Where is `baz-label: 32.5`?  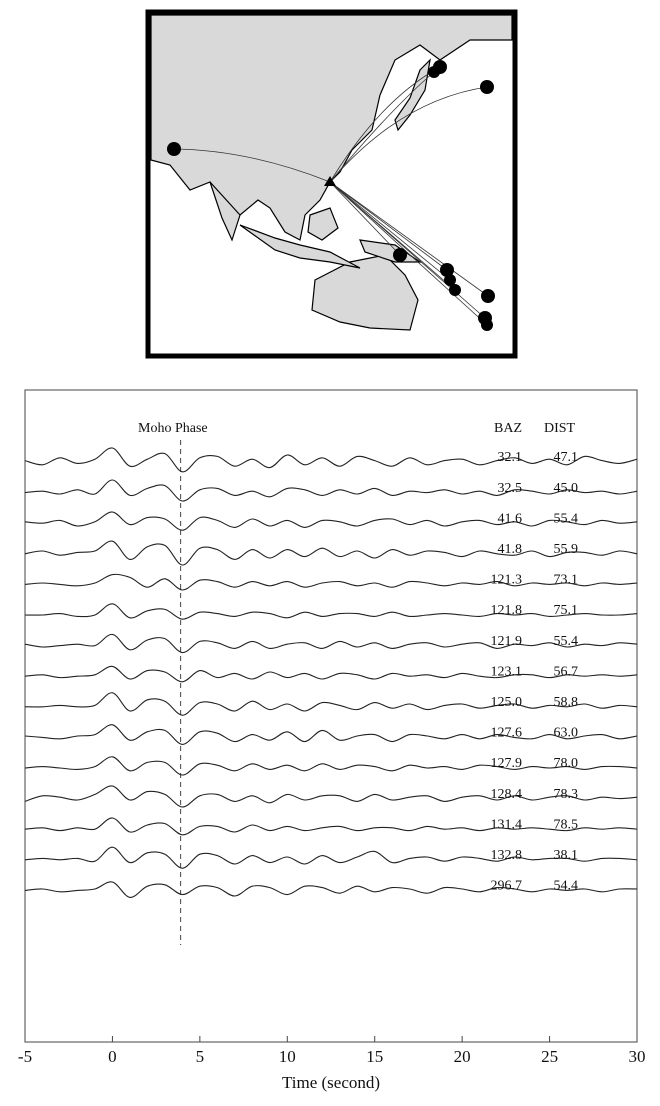
baz-label: 32.5 is located at coordinates (510, 488).